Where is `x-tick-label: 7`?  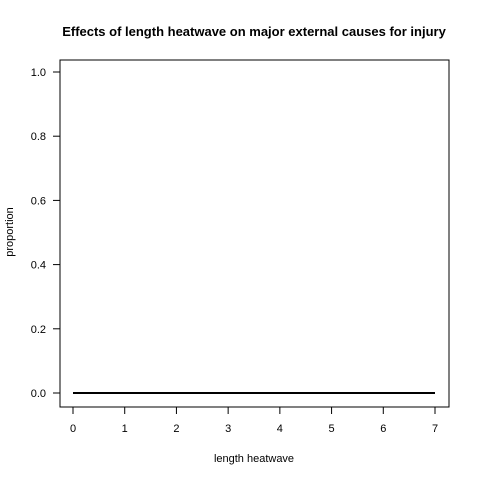 x-tick-label: 7 is located at coordinates (435, 429).